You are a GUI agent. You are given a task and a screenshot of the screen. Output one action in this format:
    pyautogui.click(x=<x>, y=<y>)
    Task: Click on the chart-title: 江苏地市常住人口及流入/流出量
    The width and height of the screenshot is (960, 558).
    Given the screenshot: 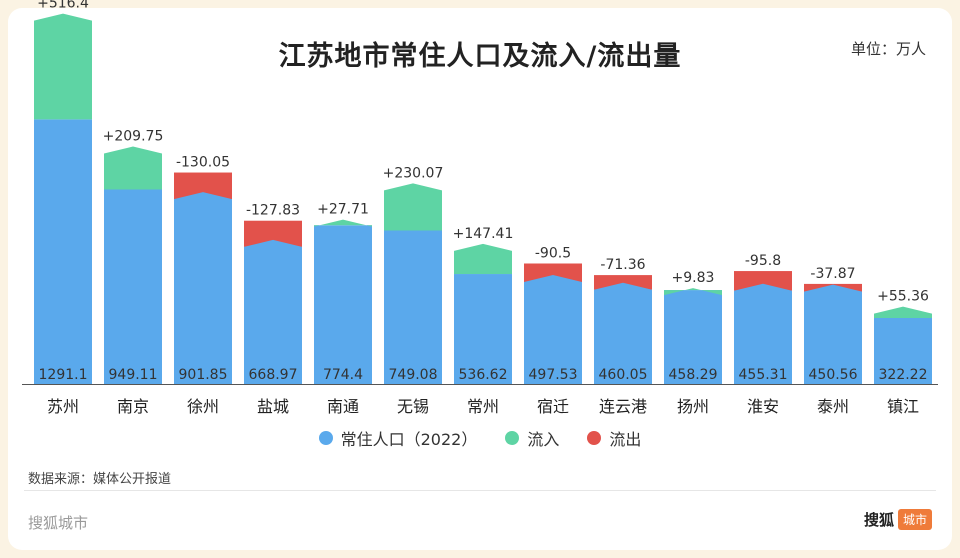 What is the action you would take?
    pyautogui.click(x=480, y=56)
    